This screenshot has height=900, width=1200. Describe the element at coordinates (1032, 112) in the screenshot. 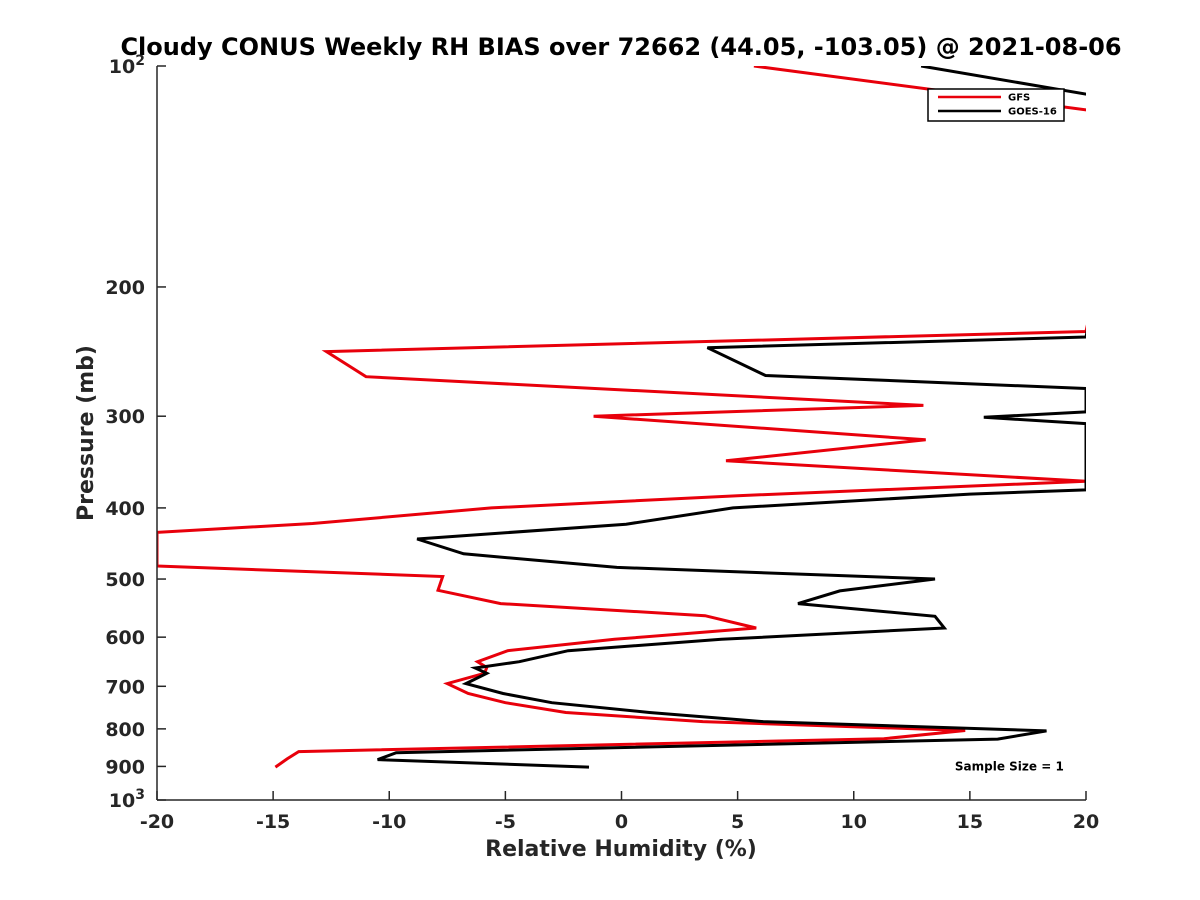

I see `legend-label: GOES-16` at that location.